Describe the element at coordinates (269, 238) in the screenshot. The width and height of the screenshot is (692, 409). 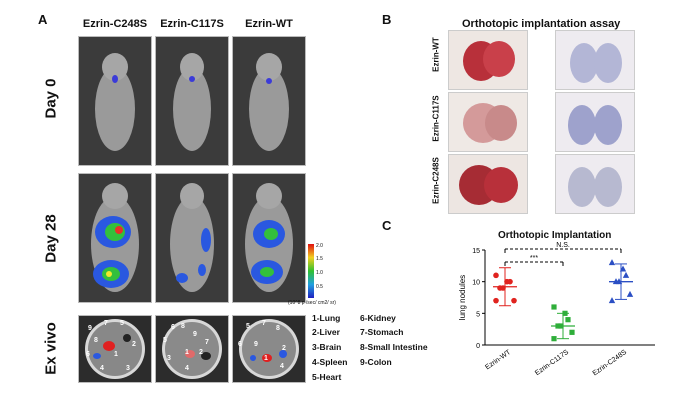
I see `mouse-photo-wt-day28` at that location.